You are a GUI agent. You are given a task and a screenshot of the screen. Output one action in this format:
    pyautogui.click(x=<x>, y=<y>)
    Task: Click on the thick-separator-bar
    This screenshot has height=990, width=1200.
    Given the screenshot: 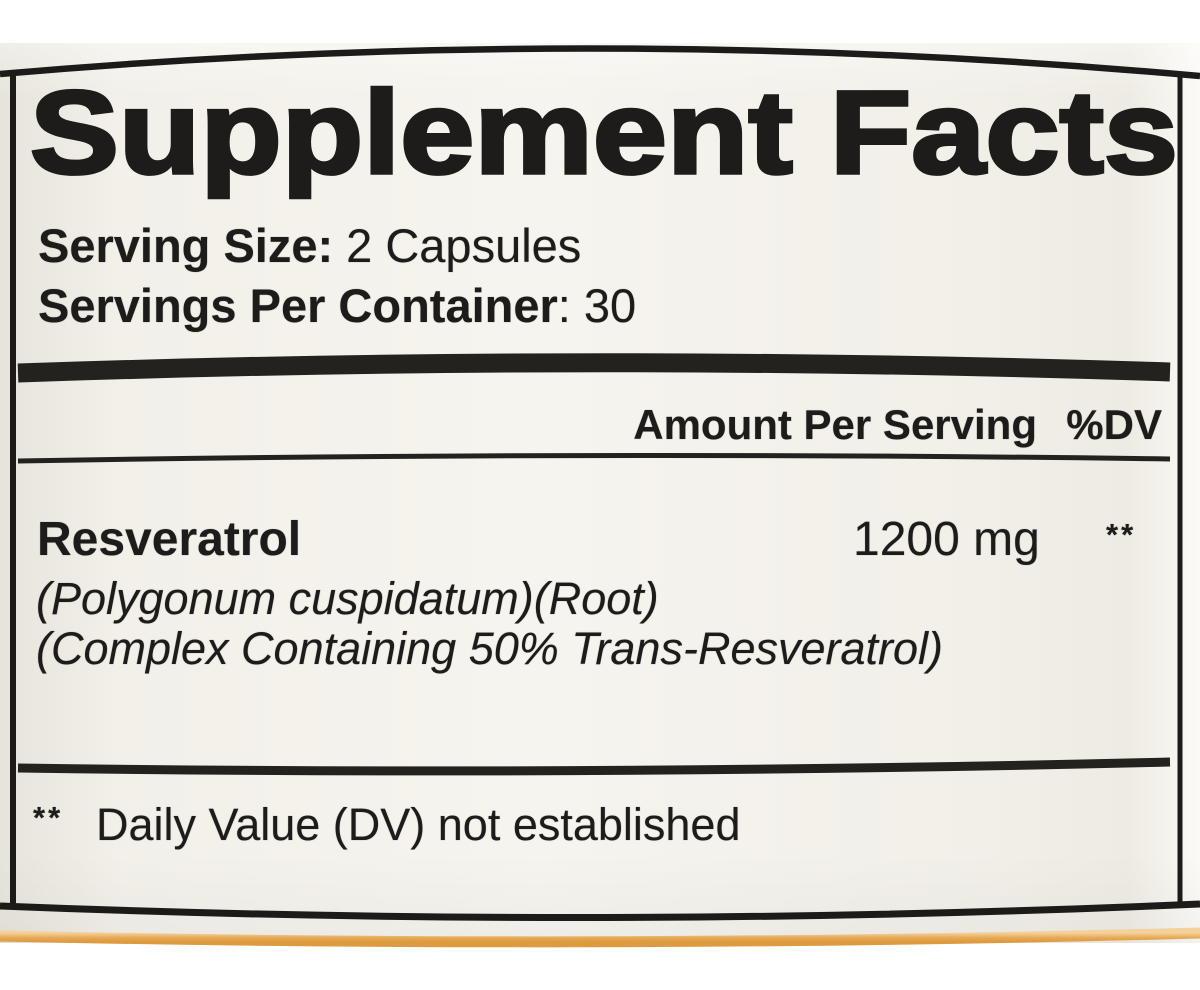 What is the action you would take?
    pyautogui.click(x=594, y=368)
    